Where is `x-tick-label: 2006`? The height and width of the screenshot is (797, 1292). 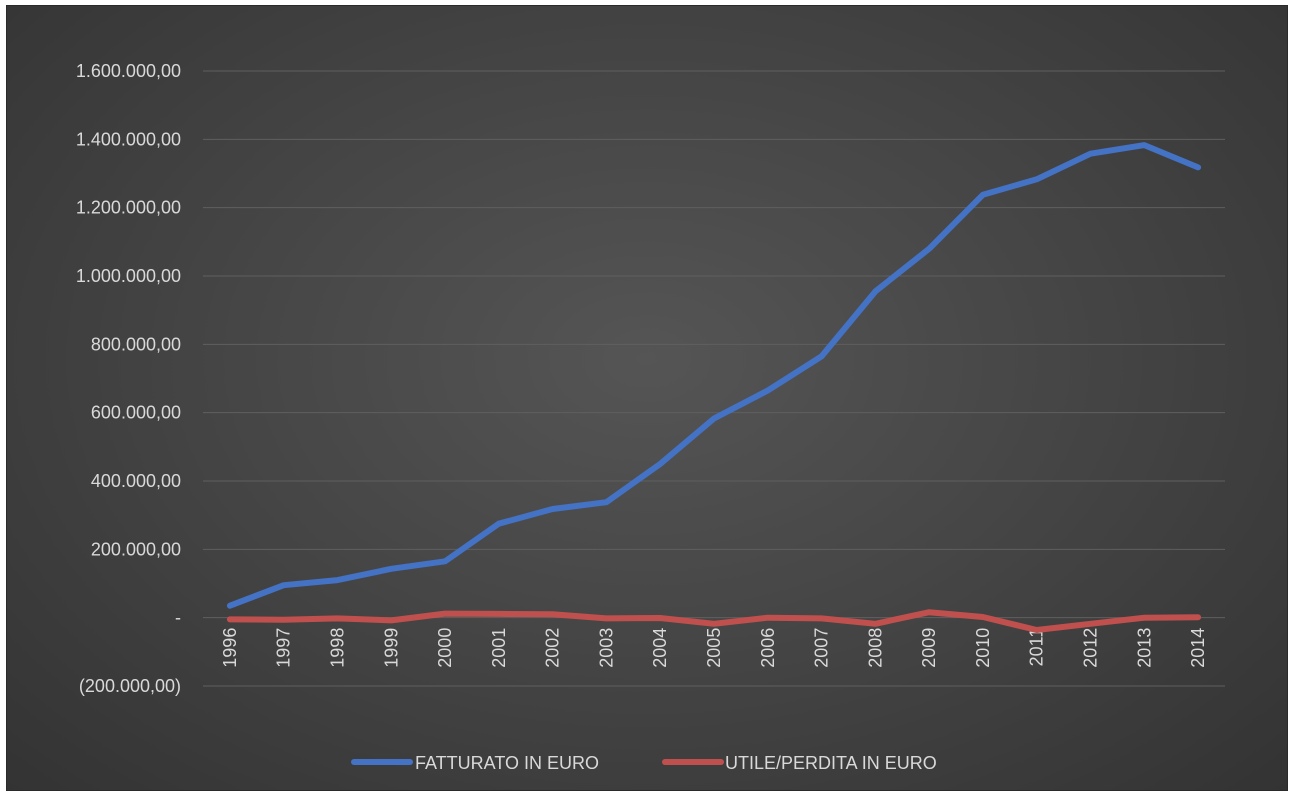 x-tick-label: 2006 is located at coordinates (768, 648).